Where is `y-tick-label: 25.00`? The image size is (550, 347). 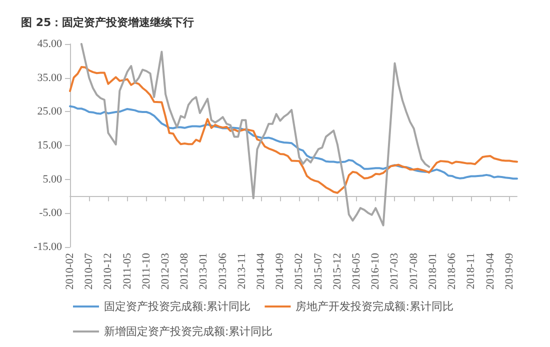 y-tick-label: 25.00 is located at coordinates (49, 112).